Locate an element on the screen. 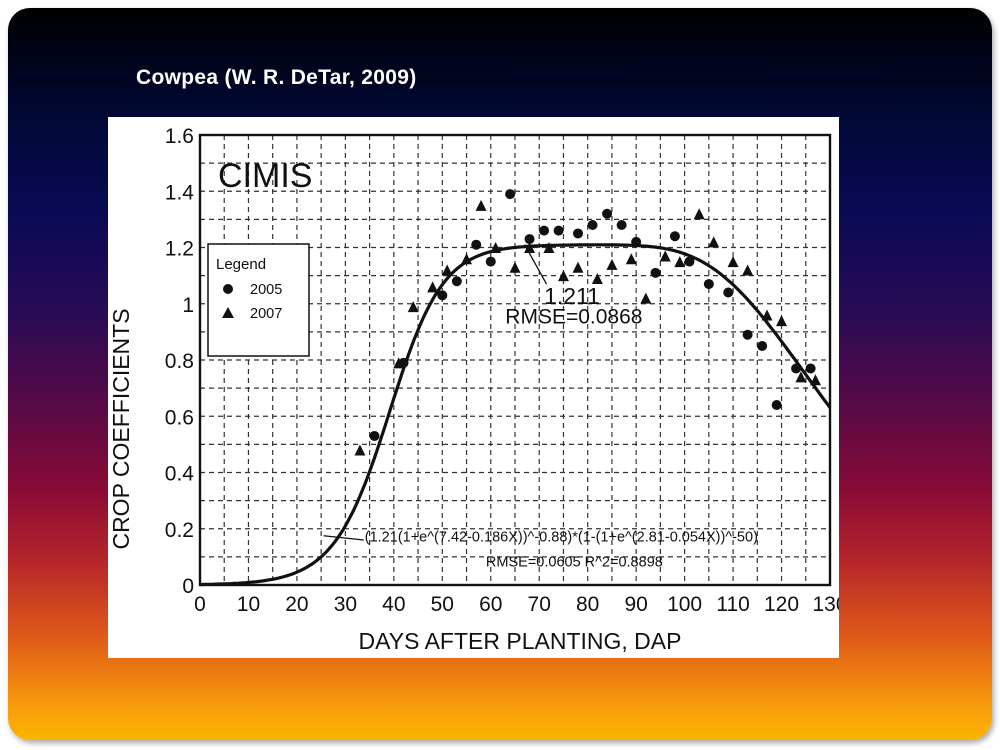 The height and width of the screenshot is (750, 1000). y-tick-label: 1.2 is located at coordinates (179, 249).